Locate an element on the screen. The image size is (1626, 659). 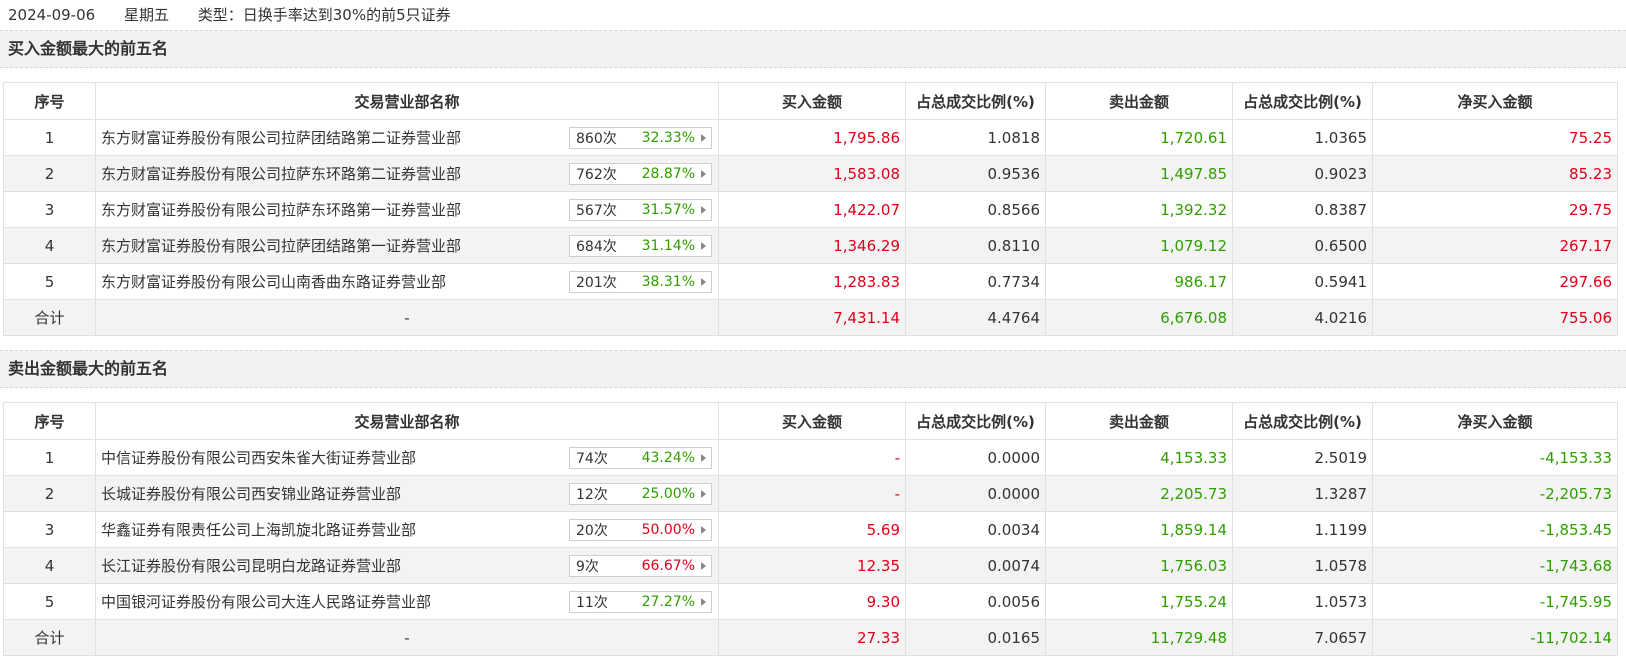
total-net-amount: -11,702.14 is located at coordinates (1495, 637).